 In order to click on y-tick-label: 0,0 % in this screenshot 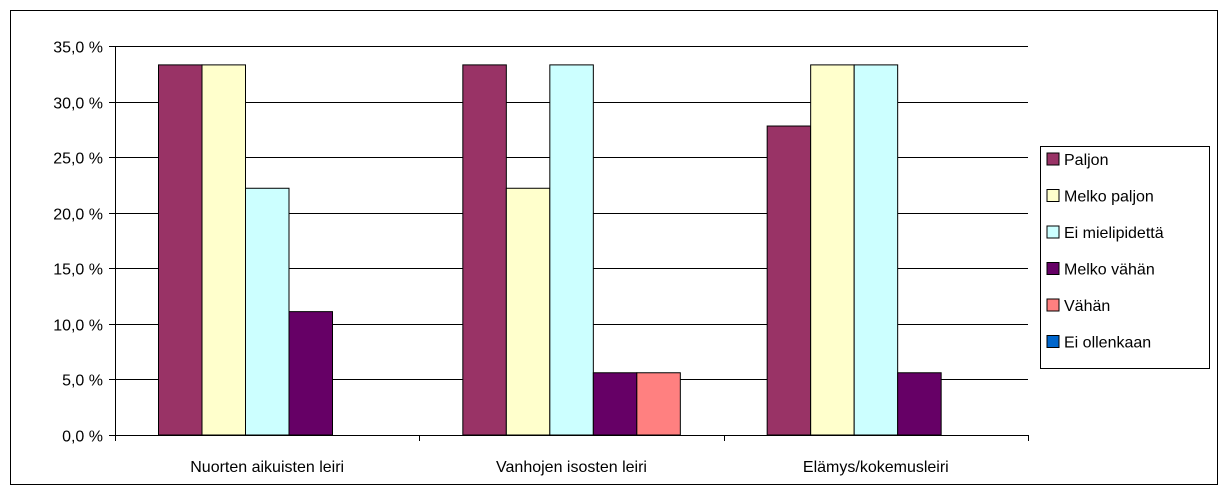, I will do `click(82, 437)`.